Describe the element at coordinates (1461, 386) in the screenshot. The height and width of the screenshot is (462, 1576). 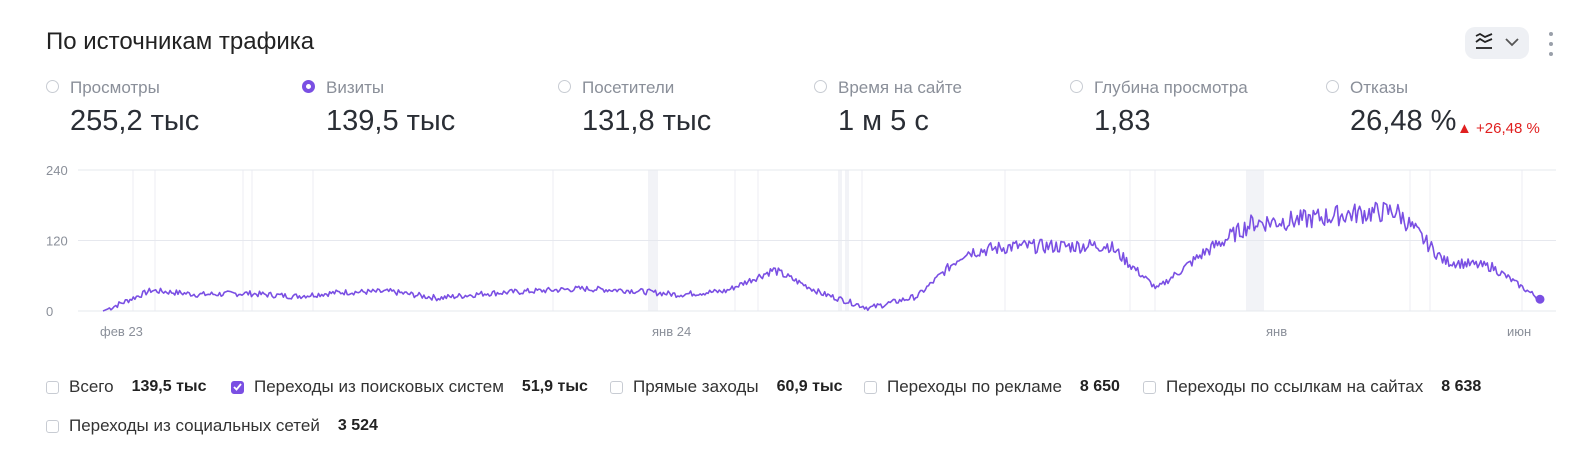
I see `legend-value: 8 638` at that location.